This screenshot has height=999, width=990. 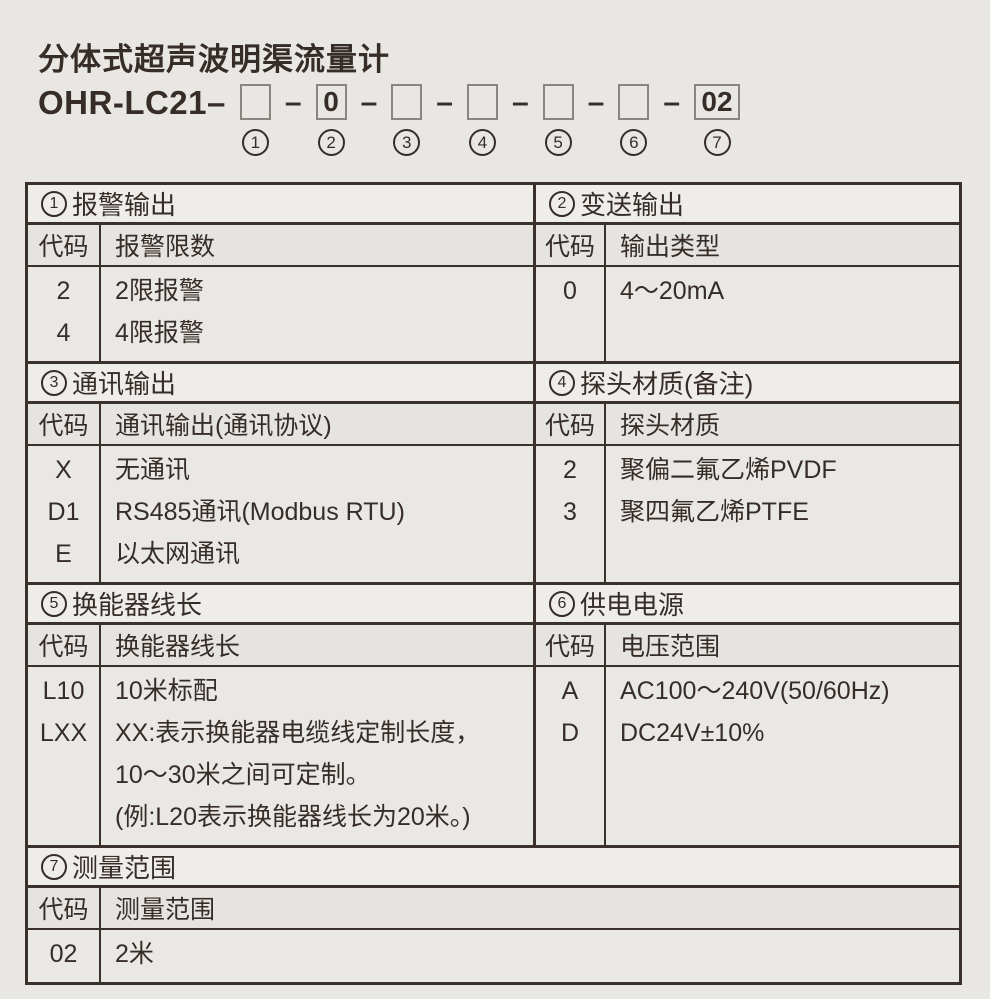 What do you see at coordinates (570, 291) in the screenshot?
I see `code-line: 0` at bounding box center [570, 291].